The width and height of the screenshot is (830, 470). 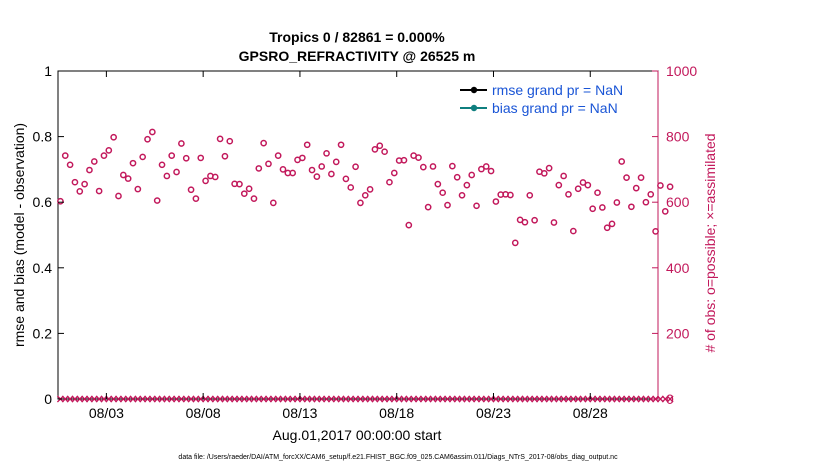 What do you see at coordinates (557, 90) in the screenshot?
I see `legend-rmse-label: rmse grand pr = NaN` at bounding box center [557, 90].